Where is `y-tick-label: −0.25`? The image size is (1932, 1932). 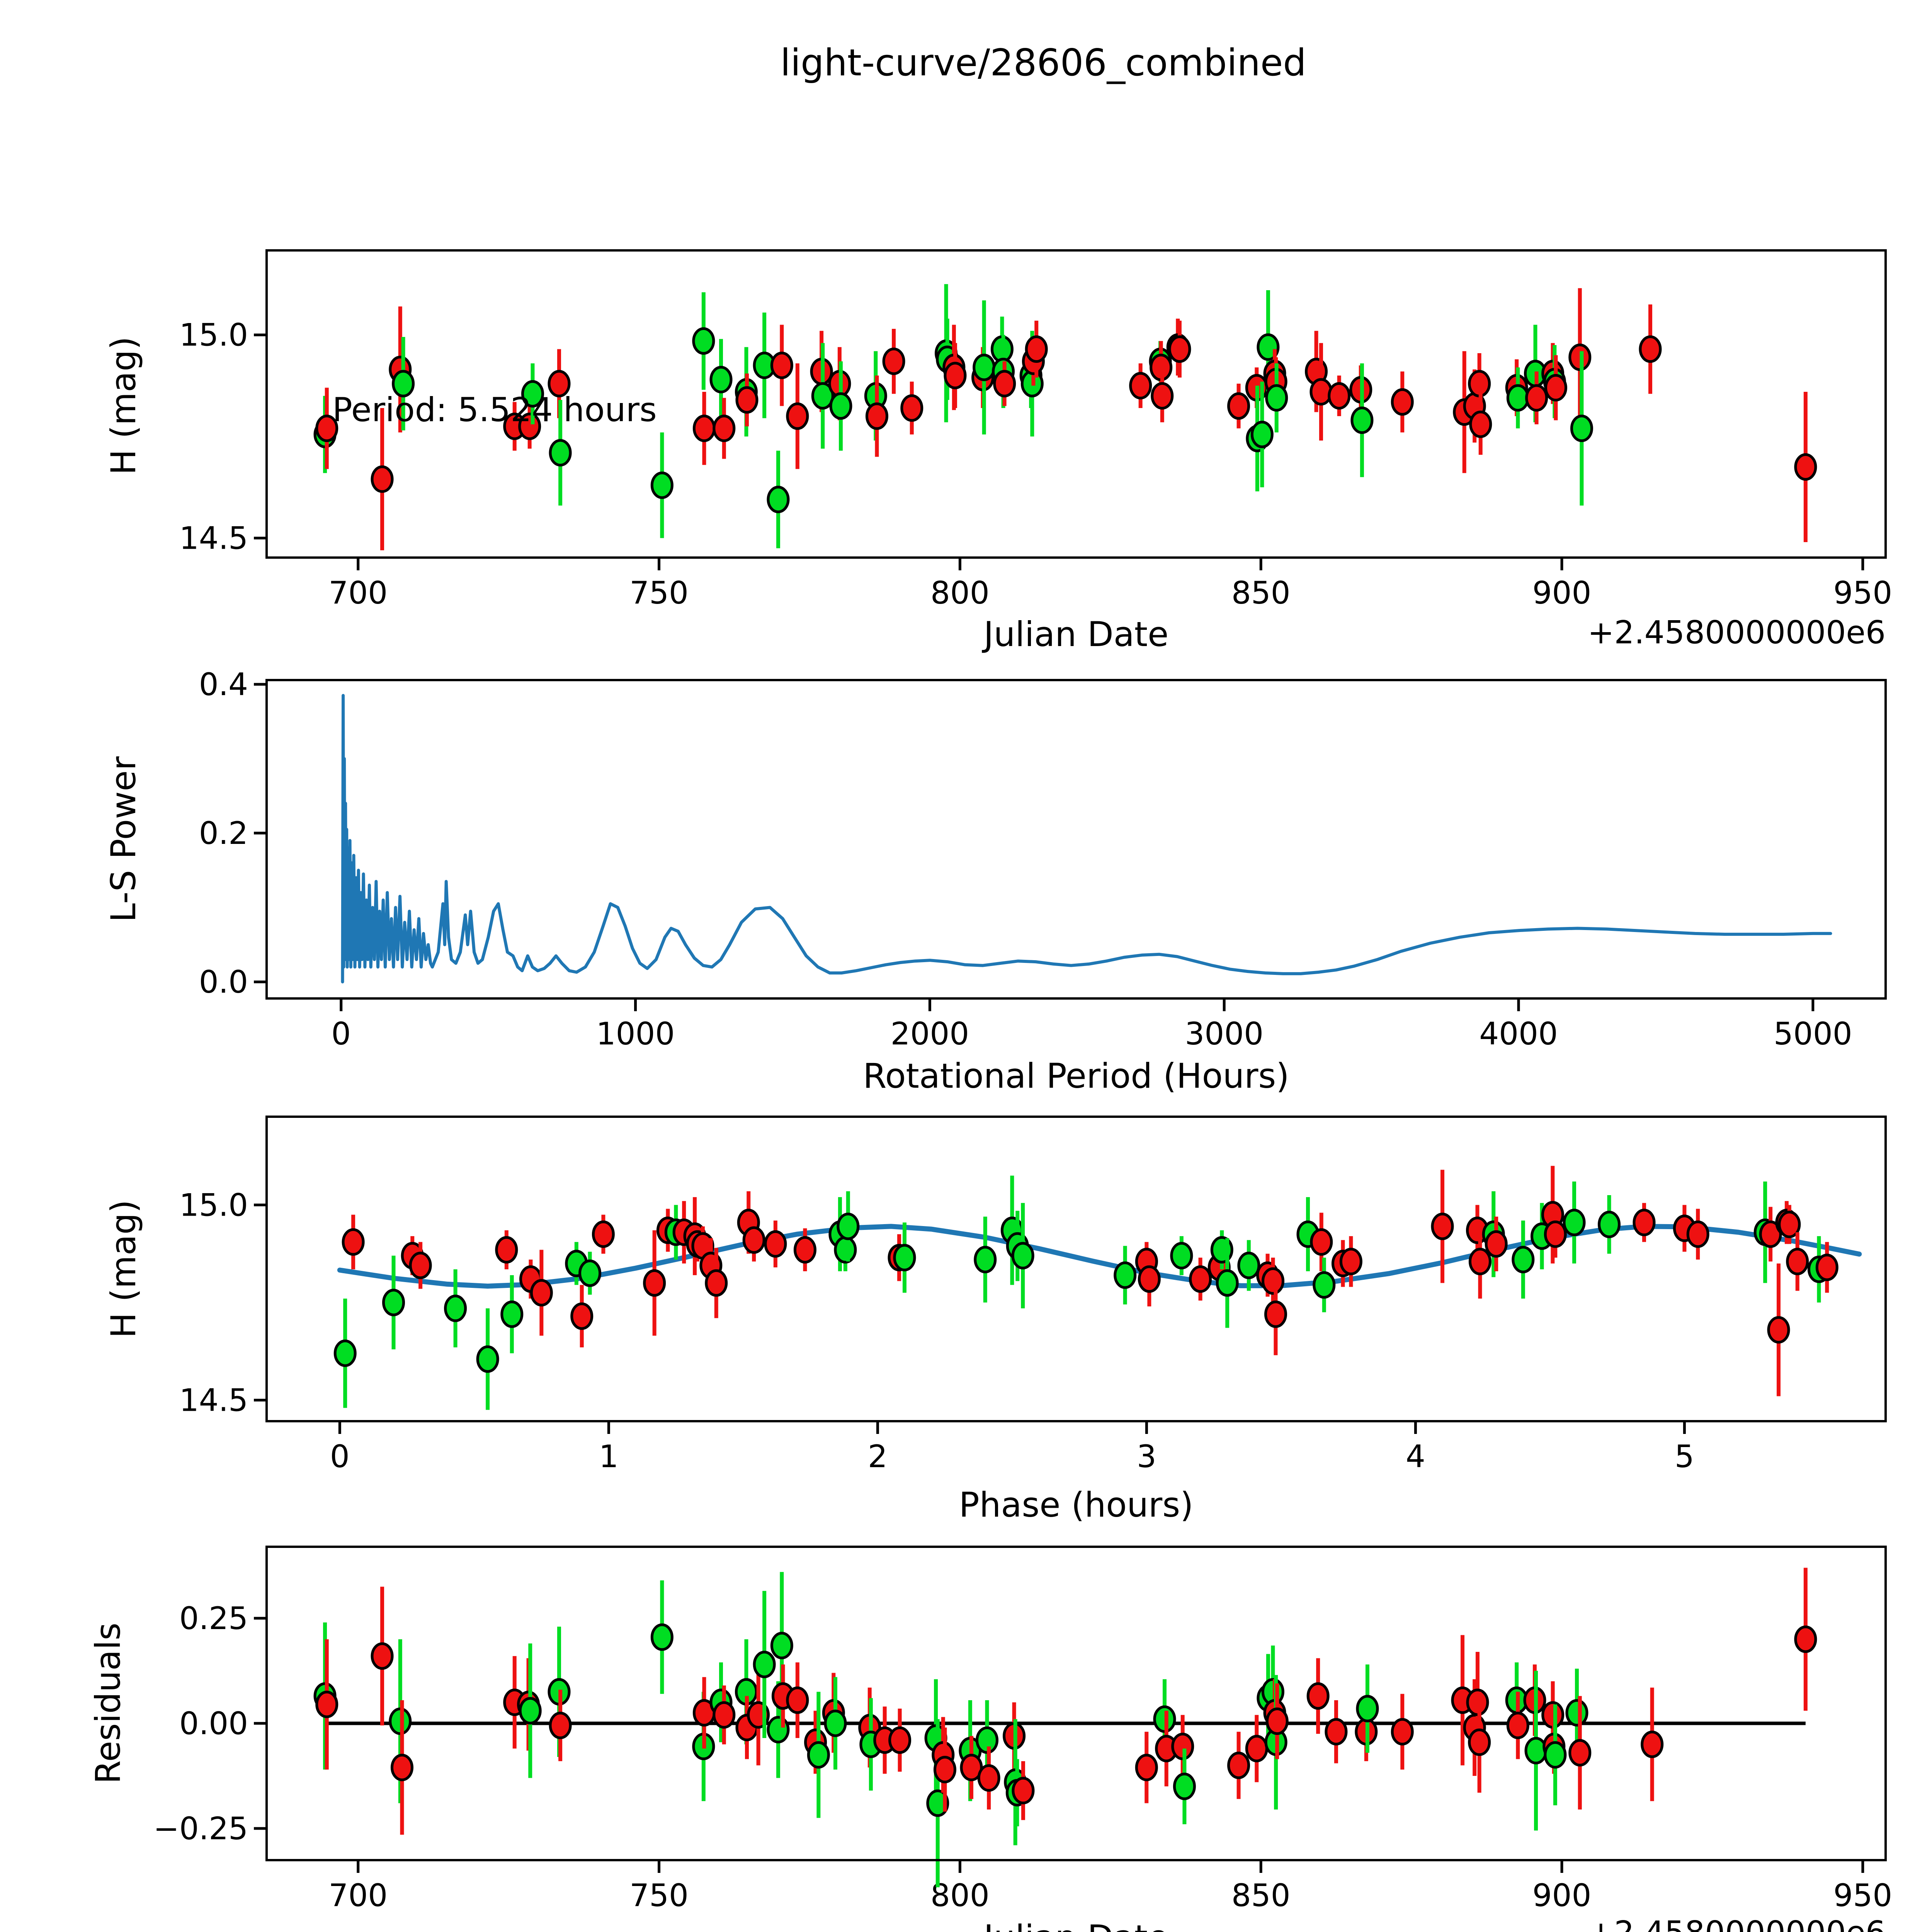 y-tick-label: −0.25 is located at coordinates (200, 1829).